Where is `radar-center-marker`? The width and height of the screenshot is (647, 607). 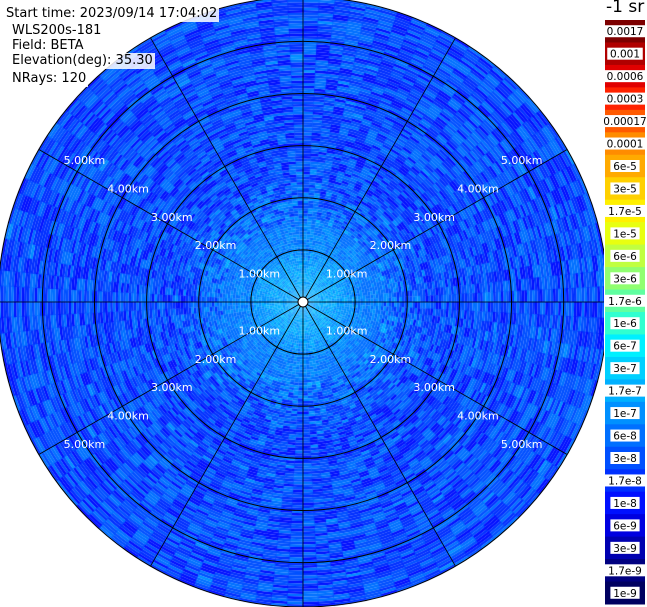
radar-center-marker is located at coordinates (303, 302).